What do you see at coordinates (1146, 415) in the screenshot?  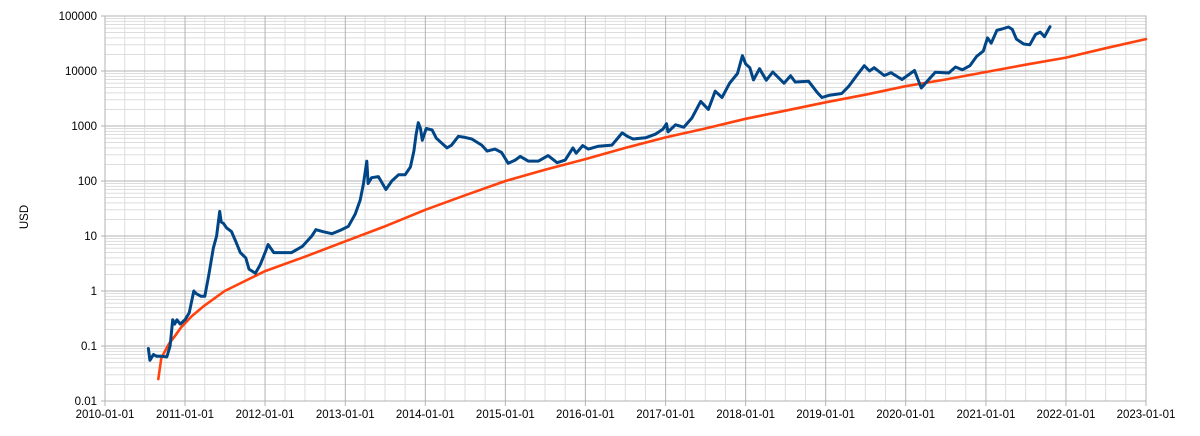 I see `x-tick-label: 2023-01-01` at bounding box center [1146, 415].